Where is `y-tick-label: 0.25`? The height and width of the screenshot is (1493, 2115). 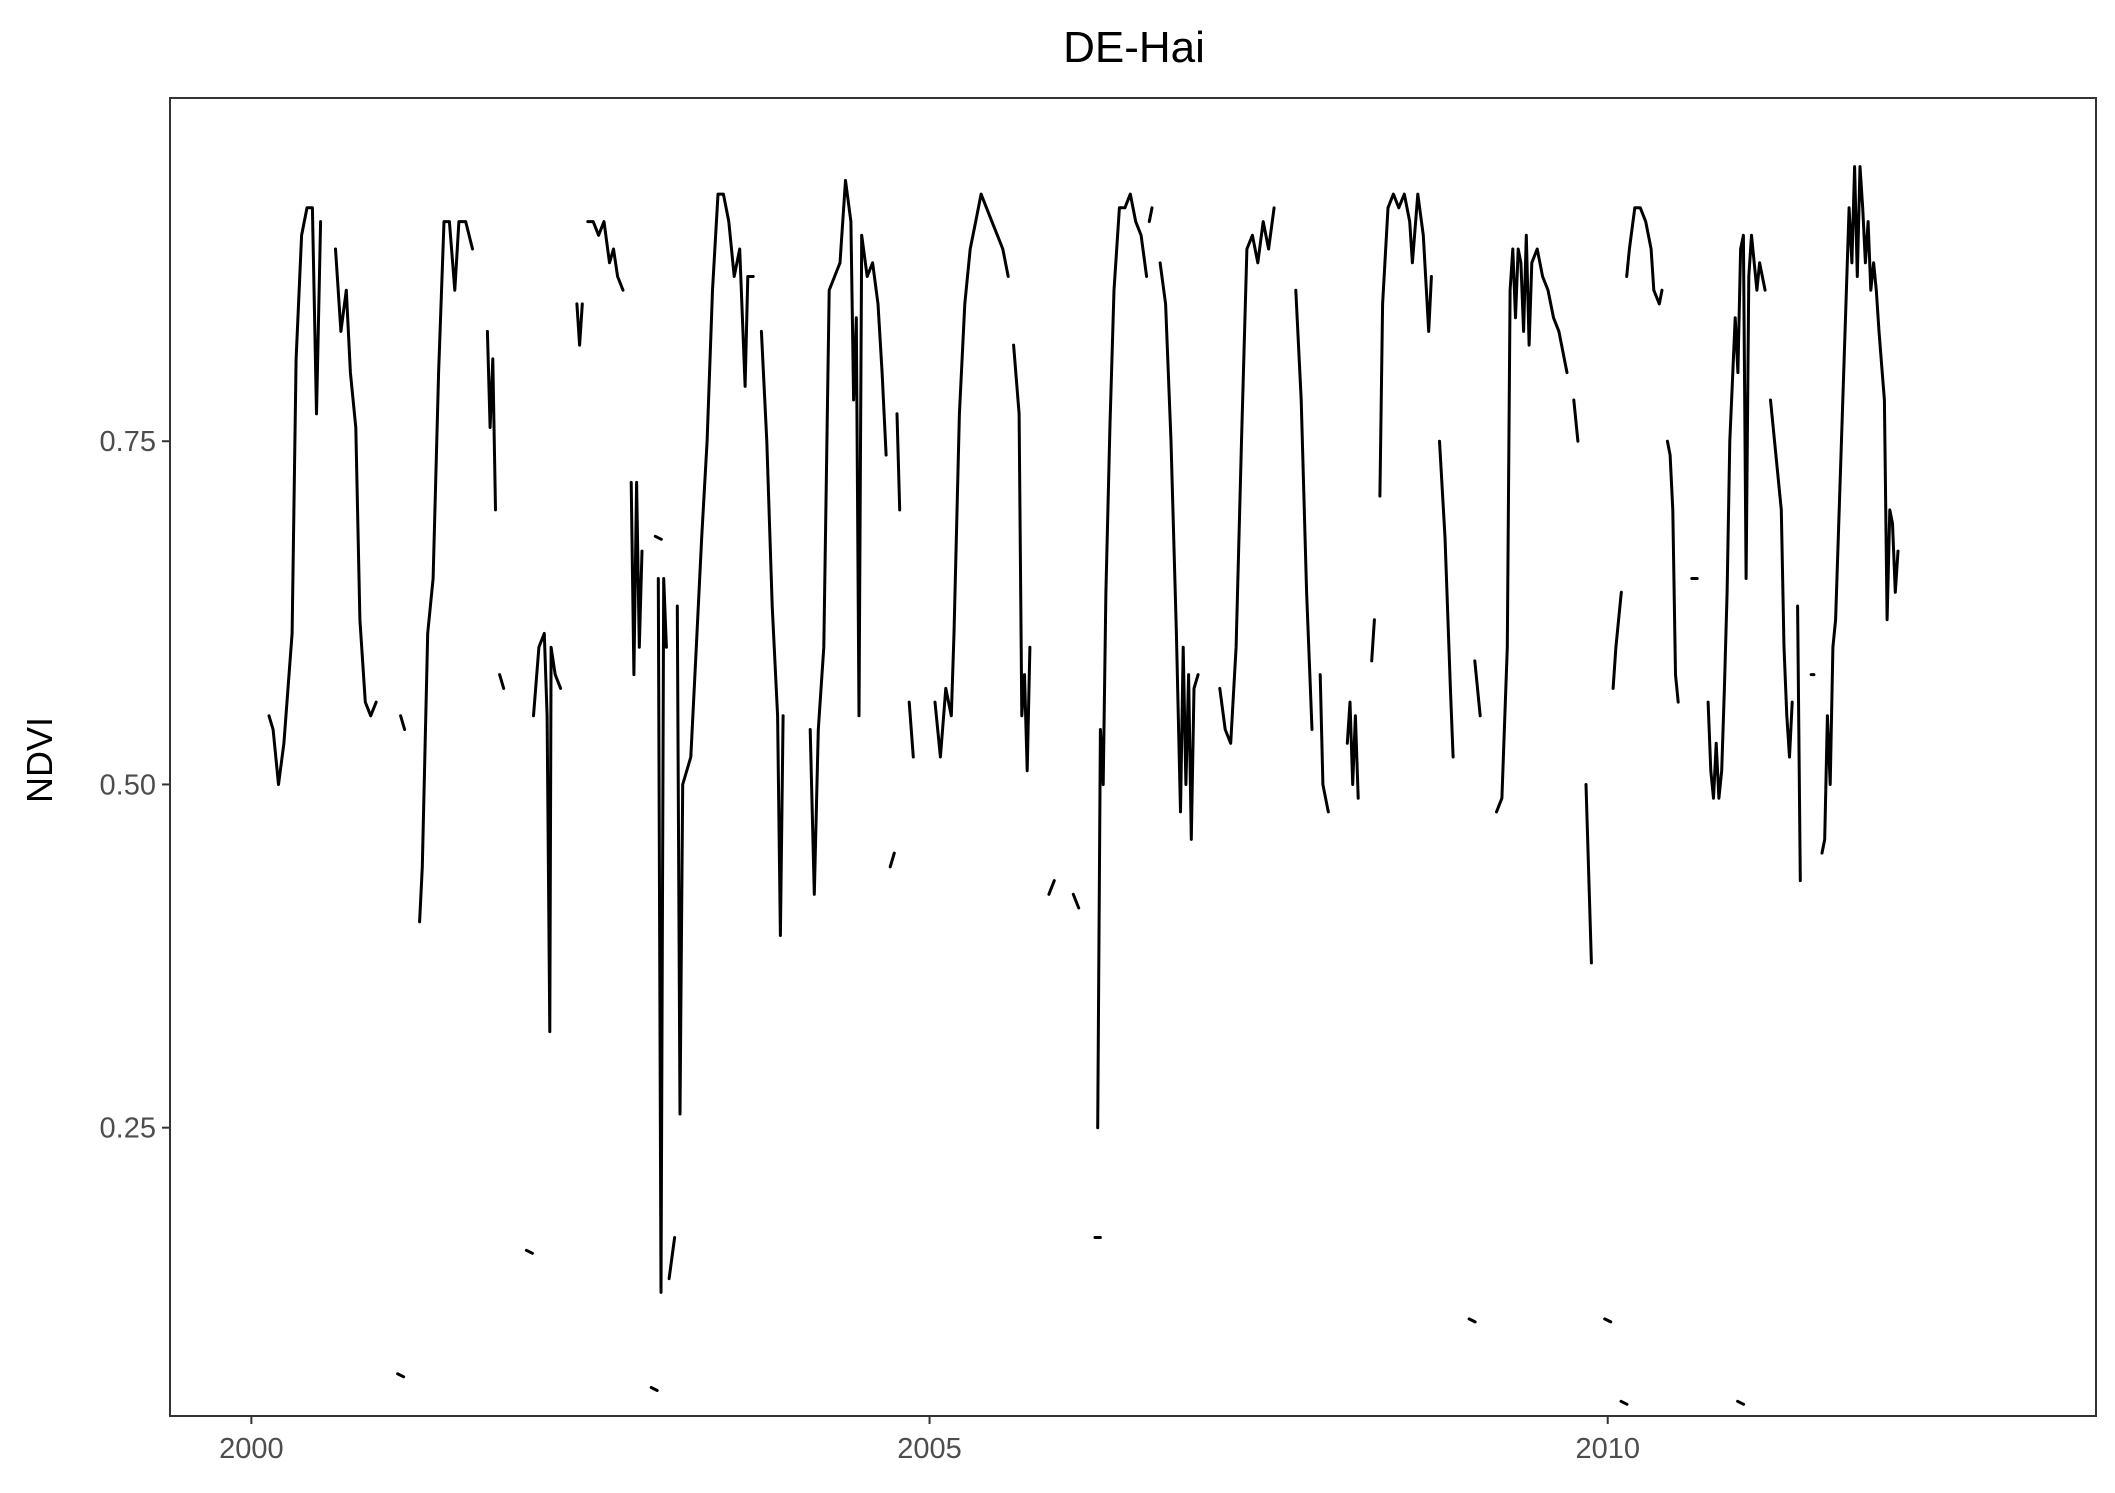 y-tick-label: 0.25 is located at coordinates (128, 1129).